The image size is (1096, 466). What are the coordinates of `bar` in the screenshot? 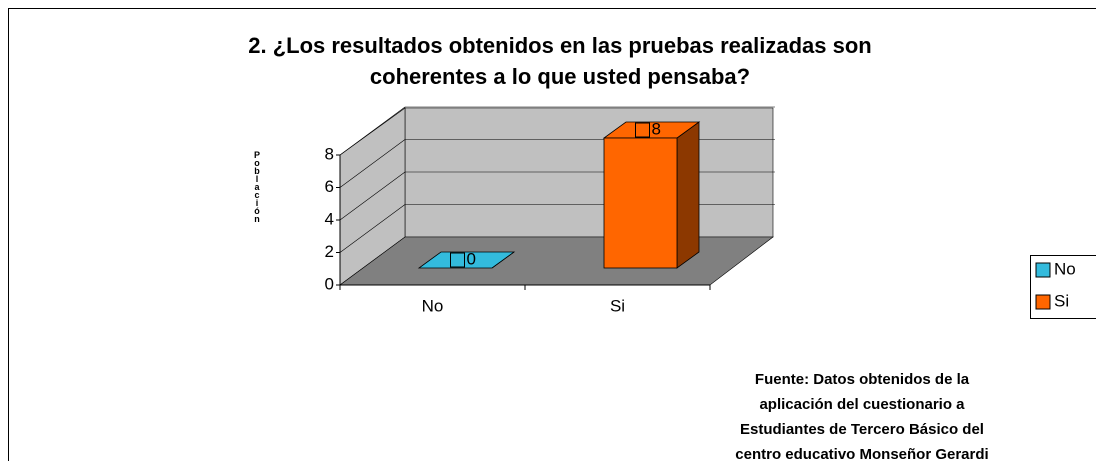 It's located at (640, 203).